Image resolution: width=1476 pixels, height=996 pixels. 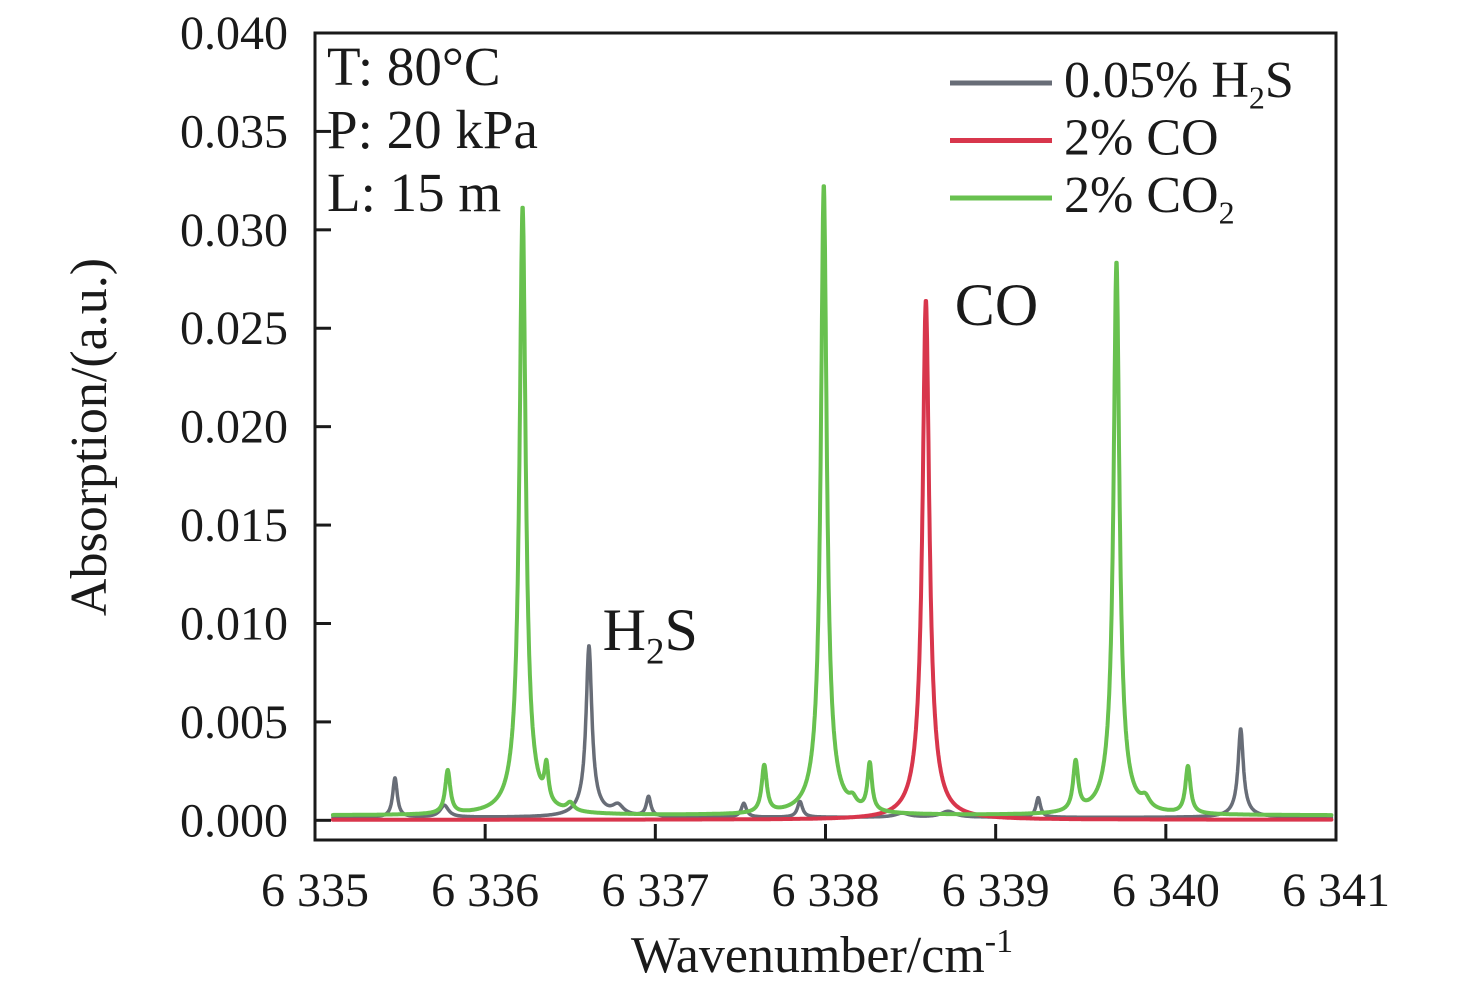 I want to click on y-tick-label: 0.025, so click(x=234, y=328).